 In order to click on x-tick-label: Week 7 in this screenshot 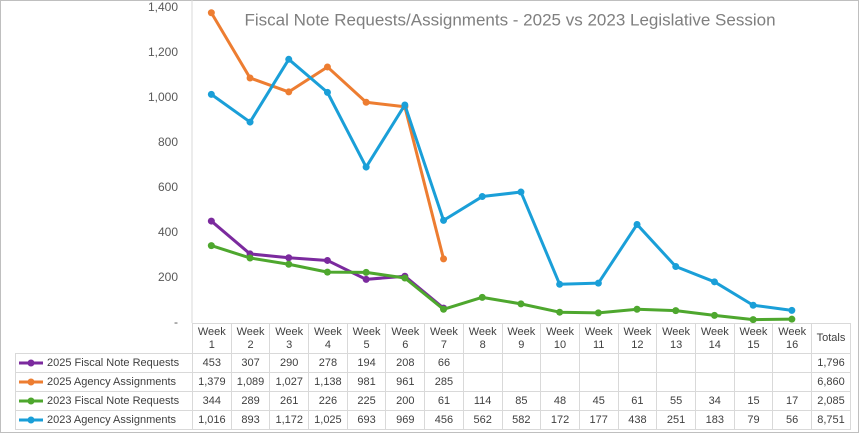, I will do `click(444, 338)`.